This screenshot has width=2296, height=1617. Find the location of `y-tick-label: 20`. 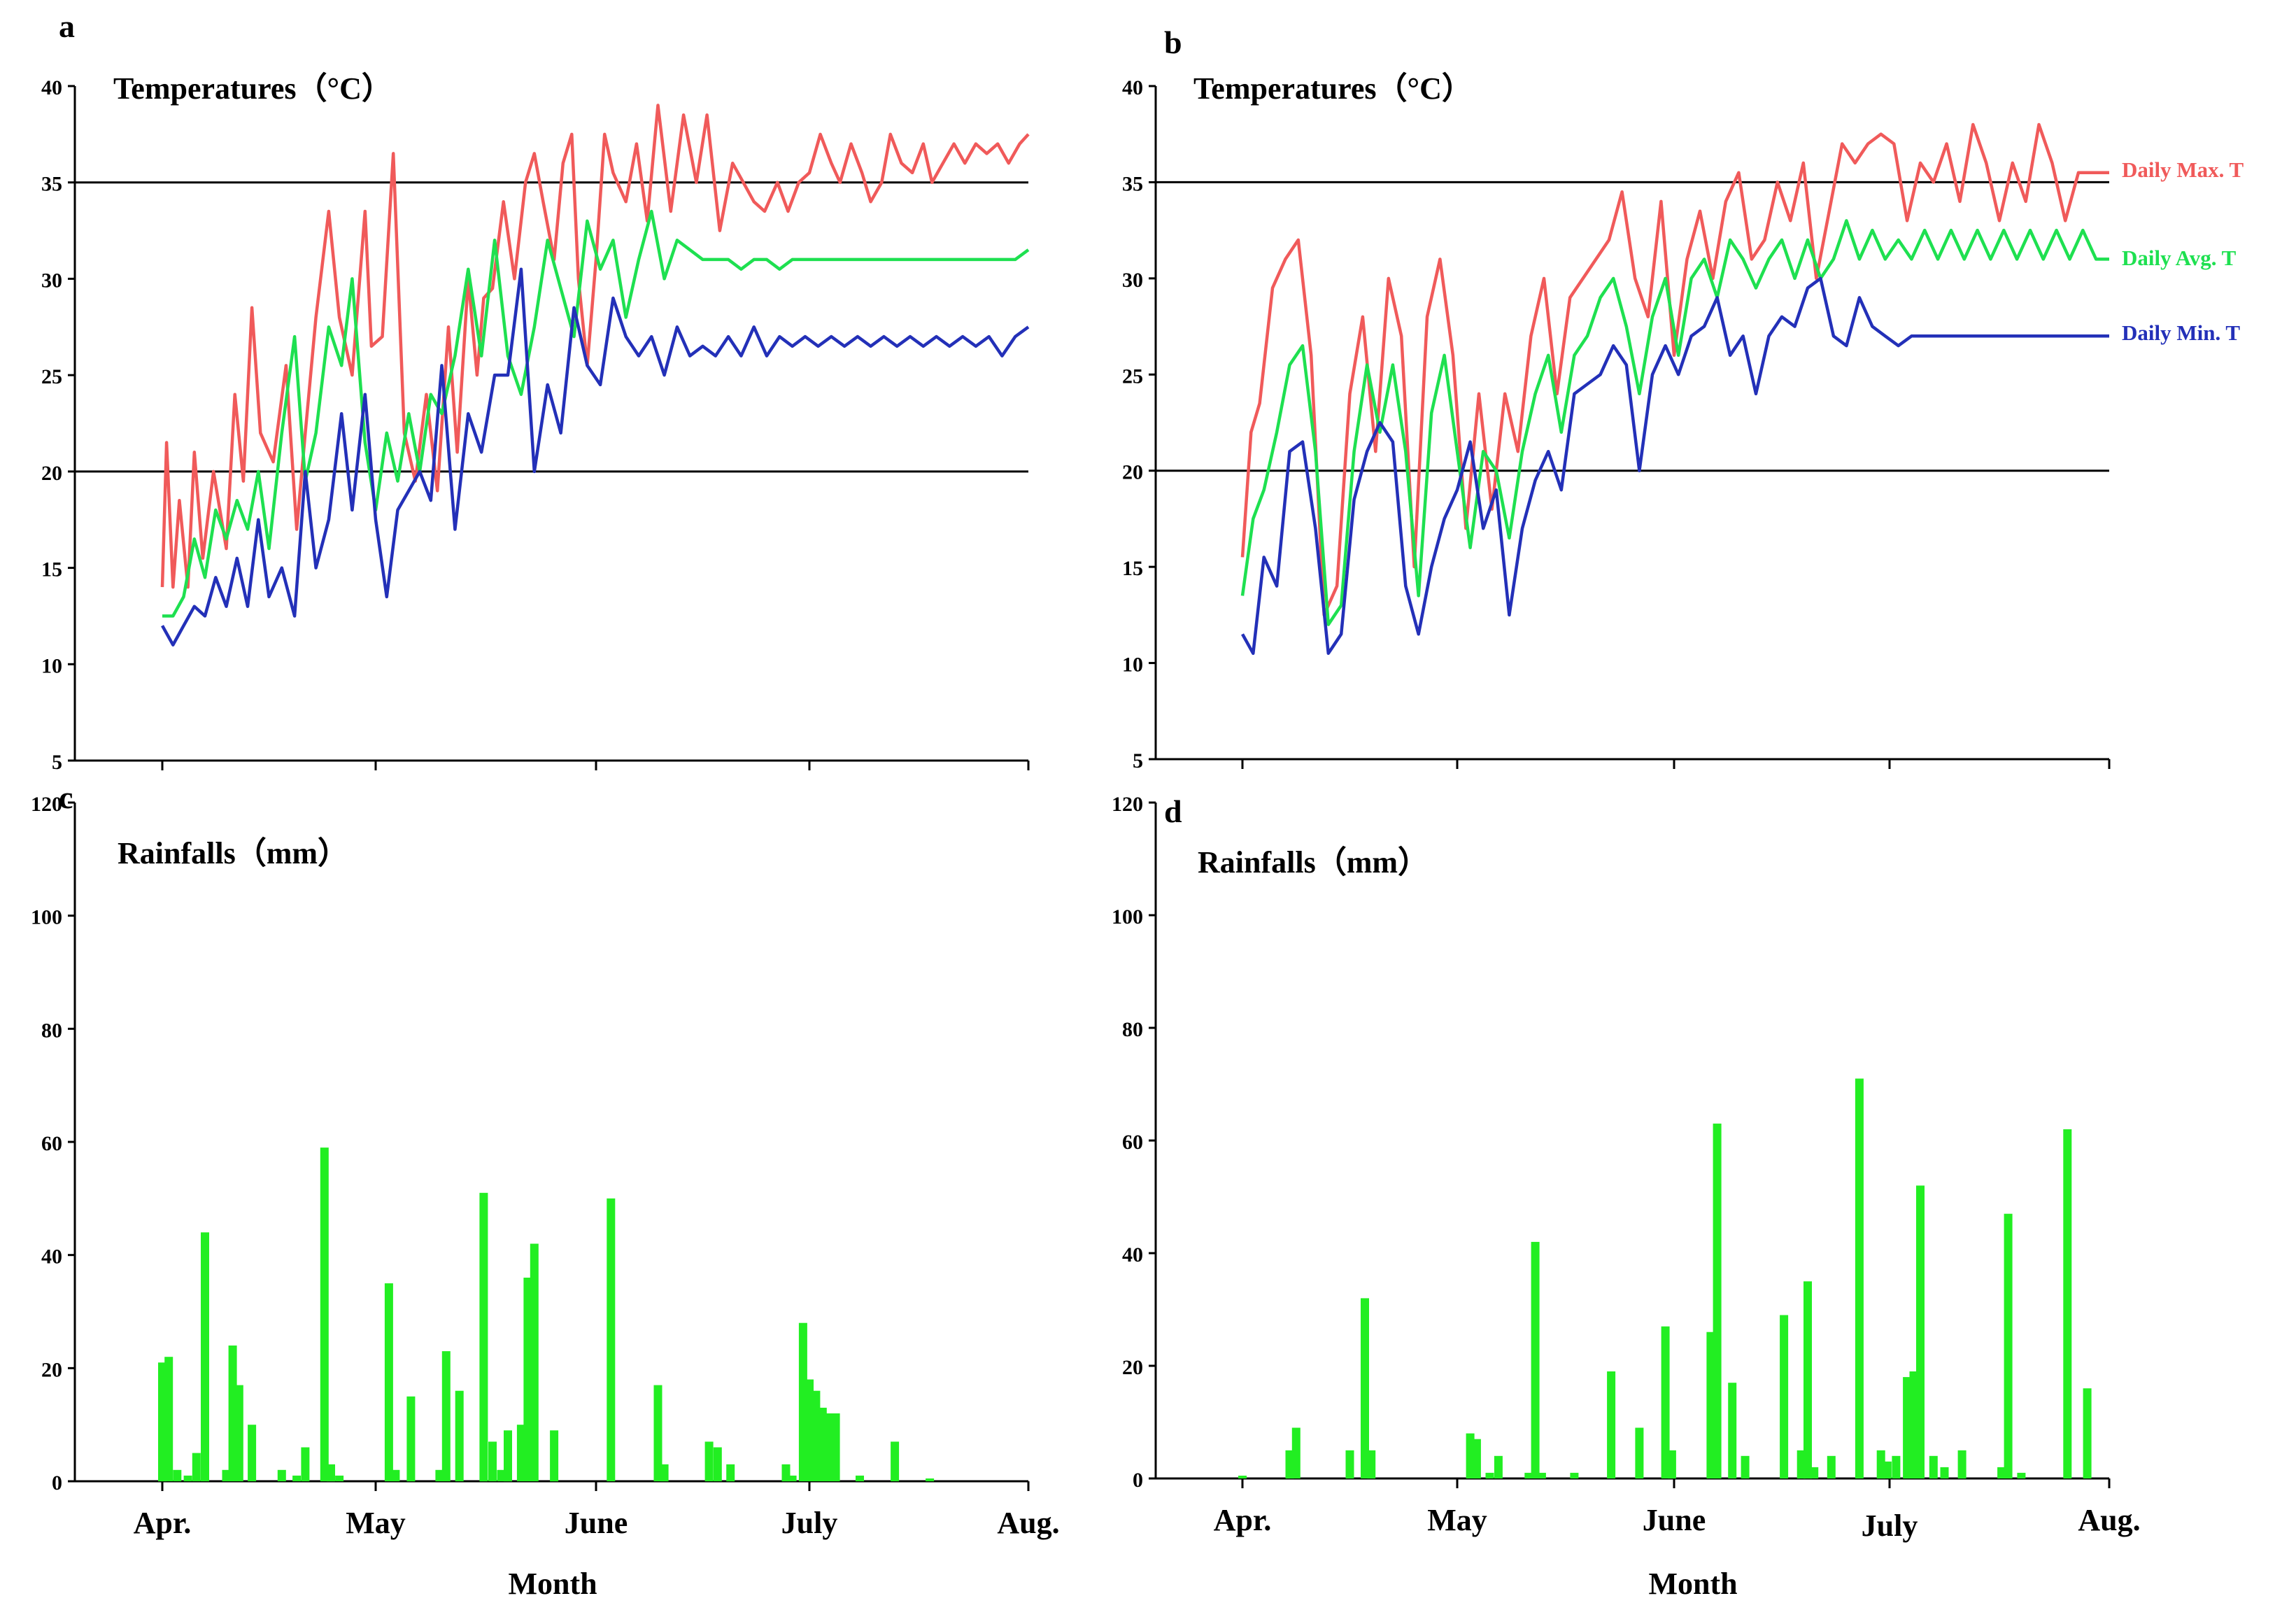

y-tick-label: 20 is located at coordinates (1132, 1367).